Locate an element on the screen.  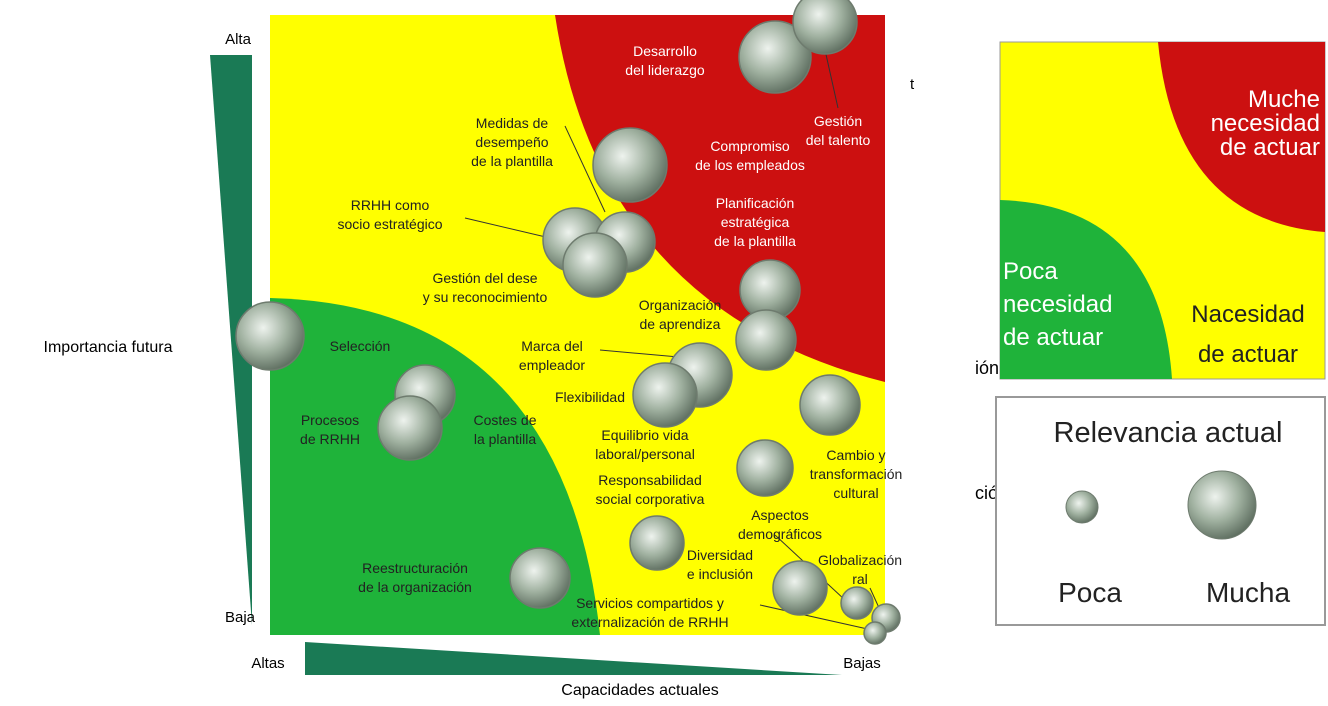
bubble-label: Marca del is located at coordinates (551, 346).